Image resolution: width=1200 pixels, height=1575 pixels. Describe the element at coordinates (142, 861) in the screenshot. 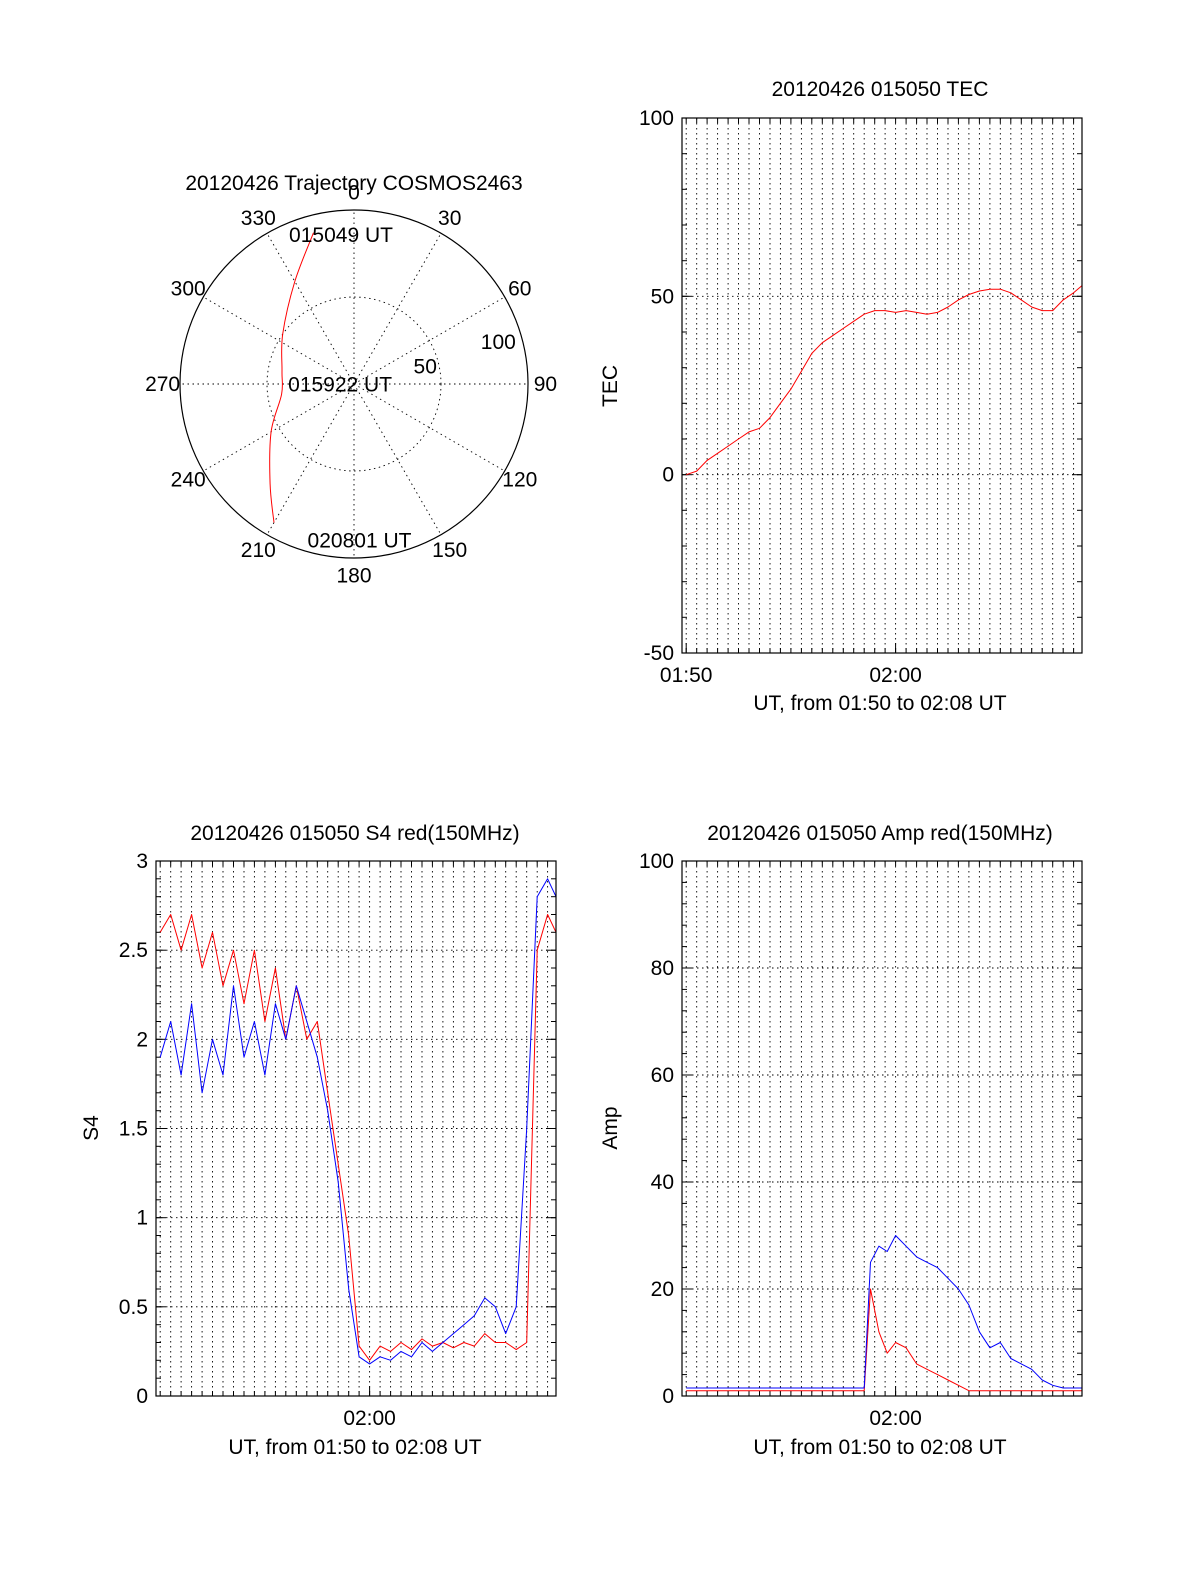

I see `y-tick-label: 3` at that location.